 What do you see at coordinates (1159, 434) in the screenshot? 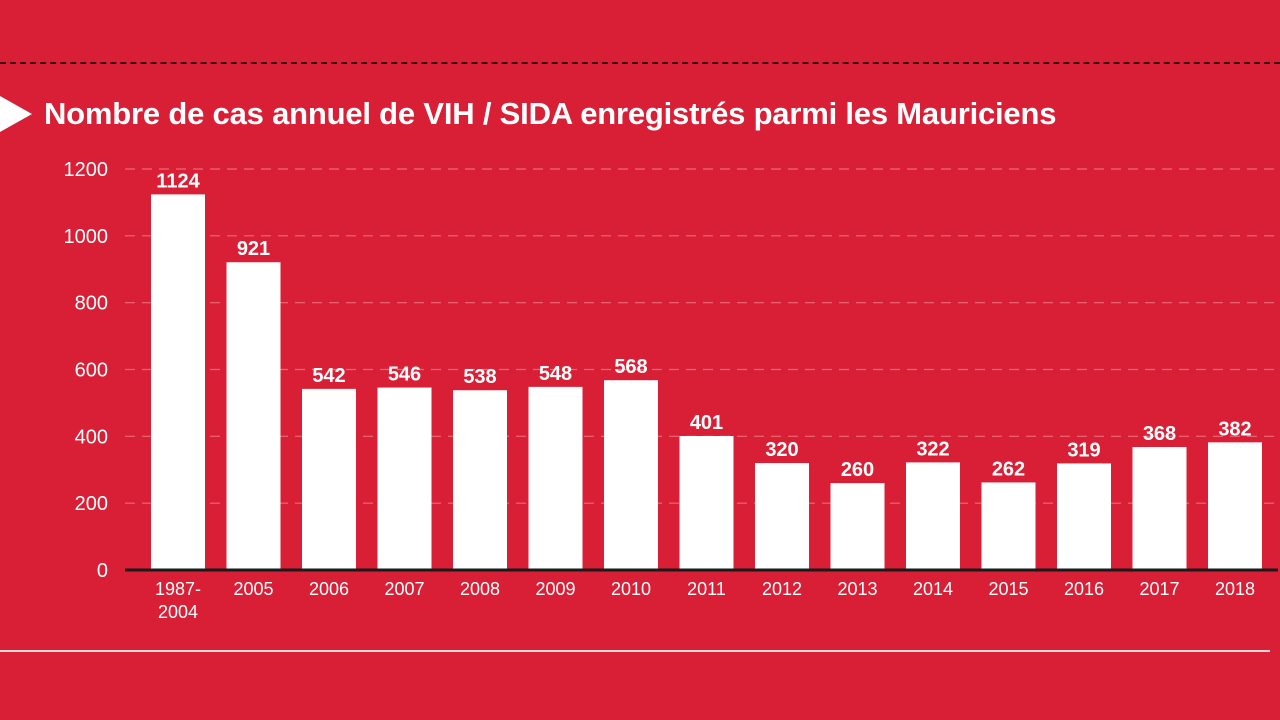
I see `data-label: 368` at bounding box center [1159, 434].